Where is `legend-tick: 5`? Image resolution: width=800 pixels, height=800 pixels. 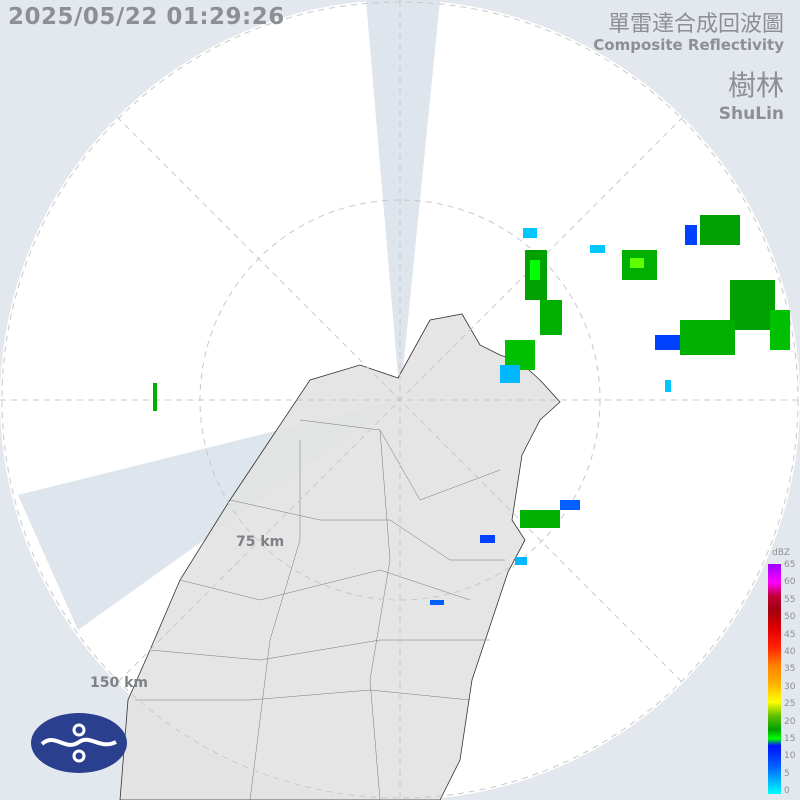 legend-tick: 5 is located at coordinates (787, 773).